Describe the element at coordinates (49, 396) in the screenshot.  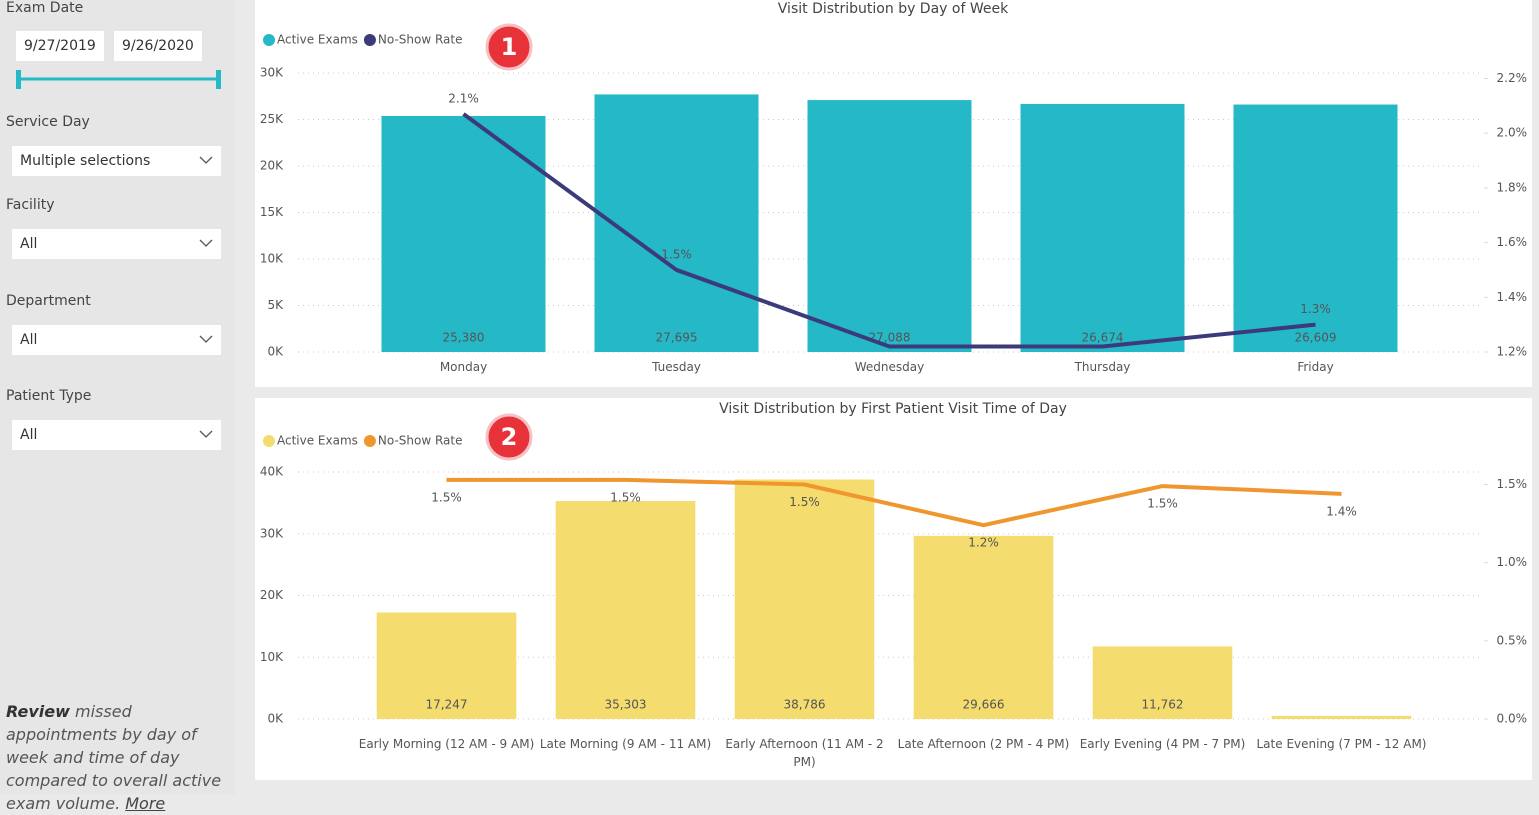
I see `filter-label: Patient Type` at that location.